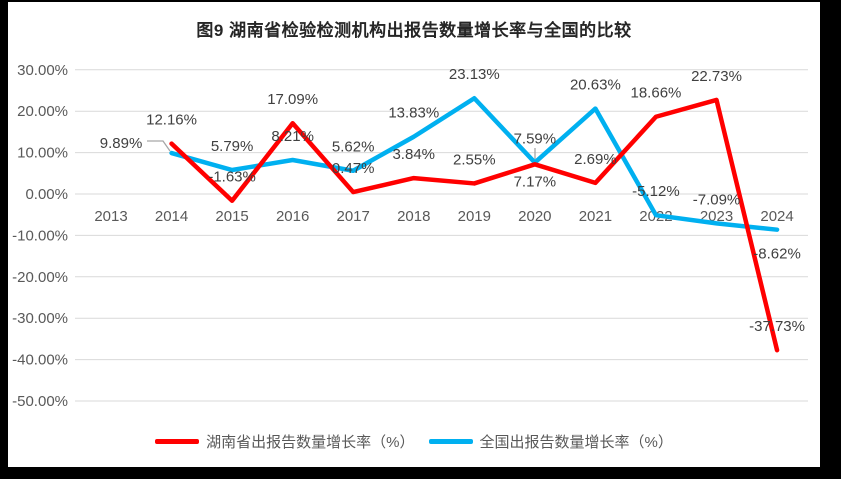 The height and width of the screenshot is (479, 841). What do you see at coordinates (777, 254) in the screenshot?
I see `data-label-national-2024: -8.62%` at bounding box center [777, 254].